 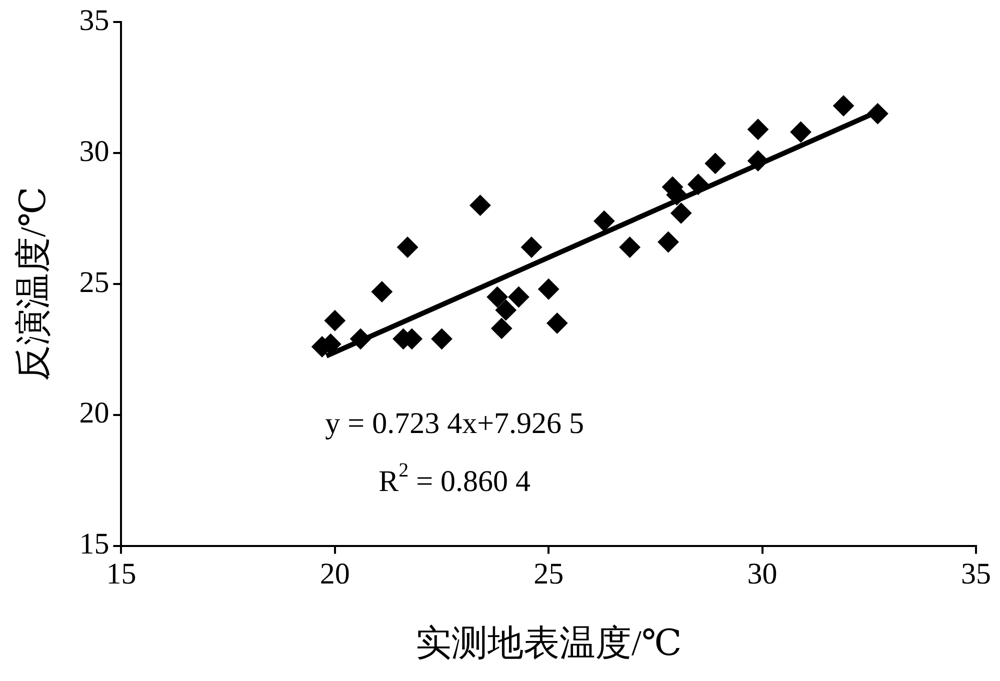 I want to click on y-tick-label: 35, so click(x=94, y=20).